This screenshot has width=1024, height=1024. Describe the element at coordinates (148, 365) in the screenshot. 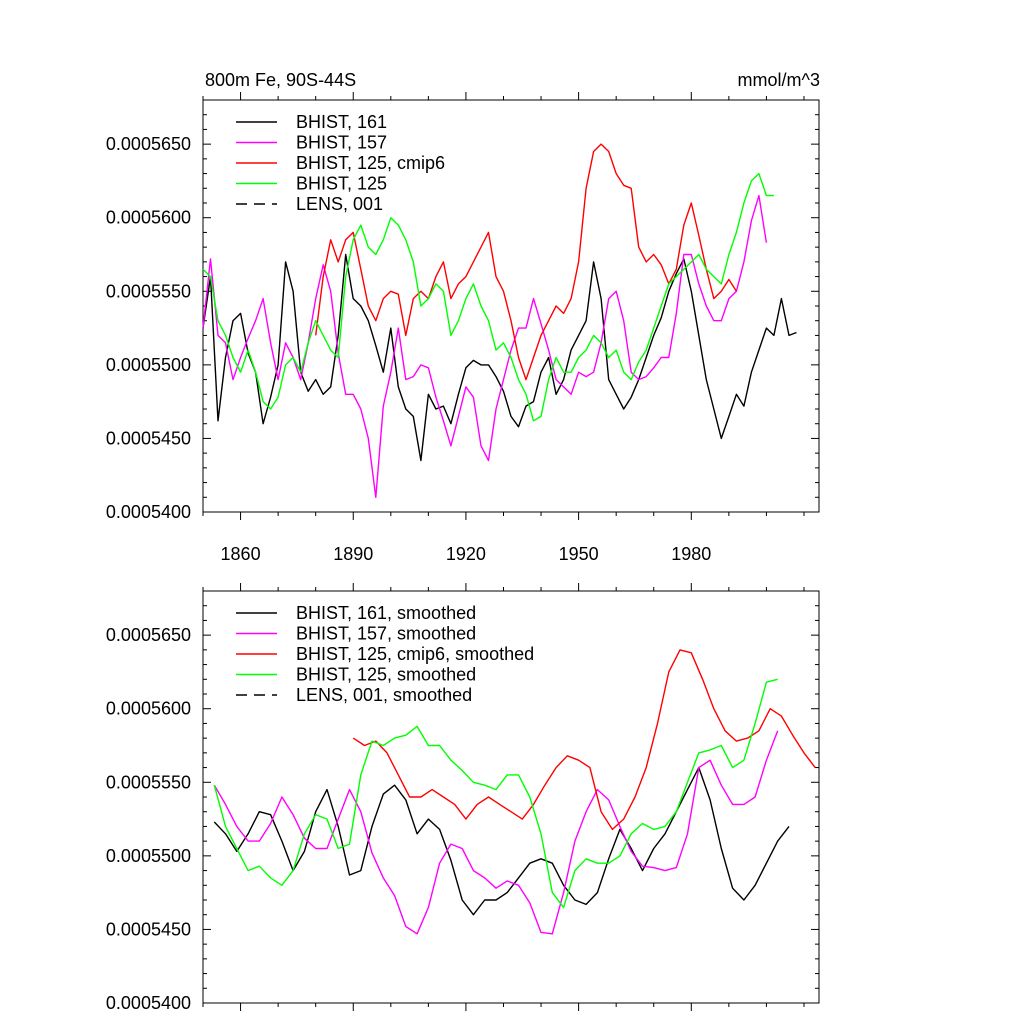

I see `top-ytick-label: 0.0005500` at that location.